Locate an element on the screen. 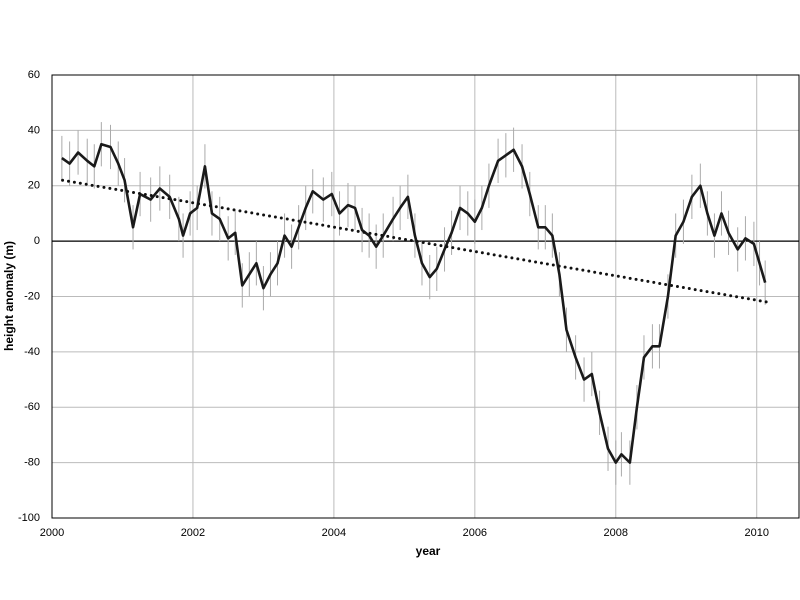 The width and height of the screenshot is (800, 600). x-tick-label: 2002 is located at coordinates (193, 533).